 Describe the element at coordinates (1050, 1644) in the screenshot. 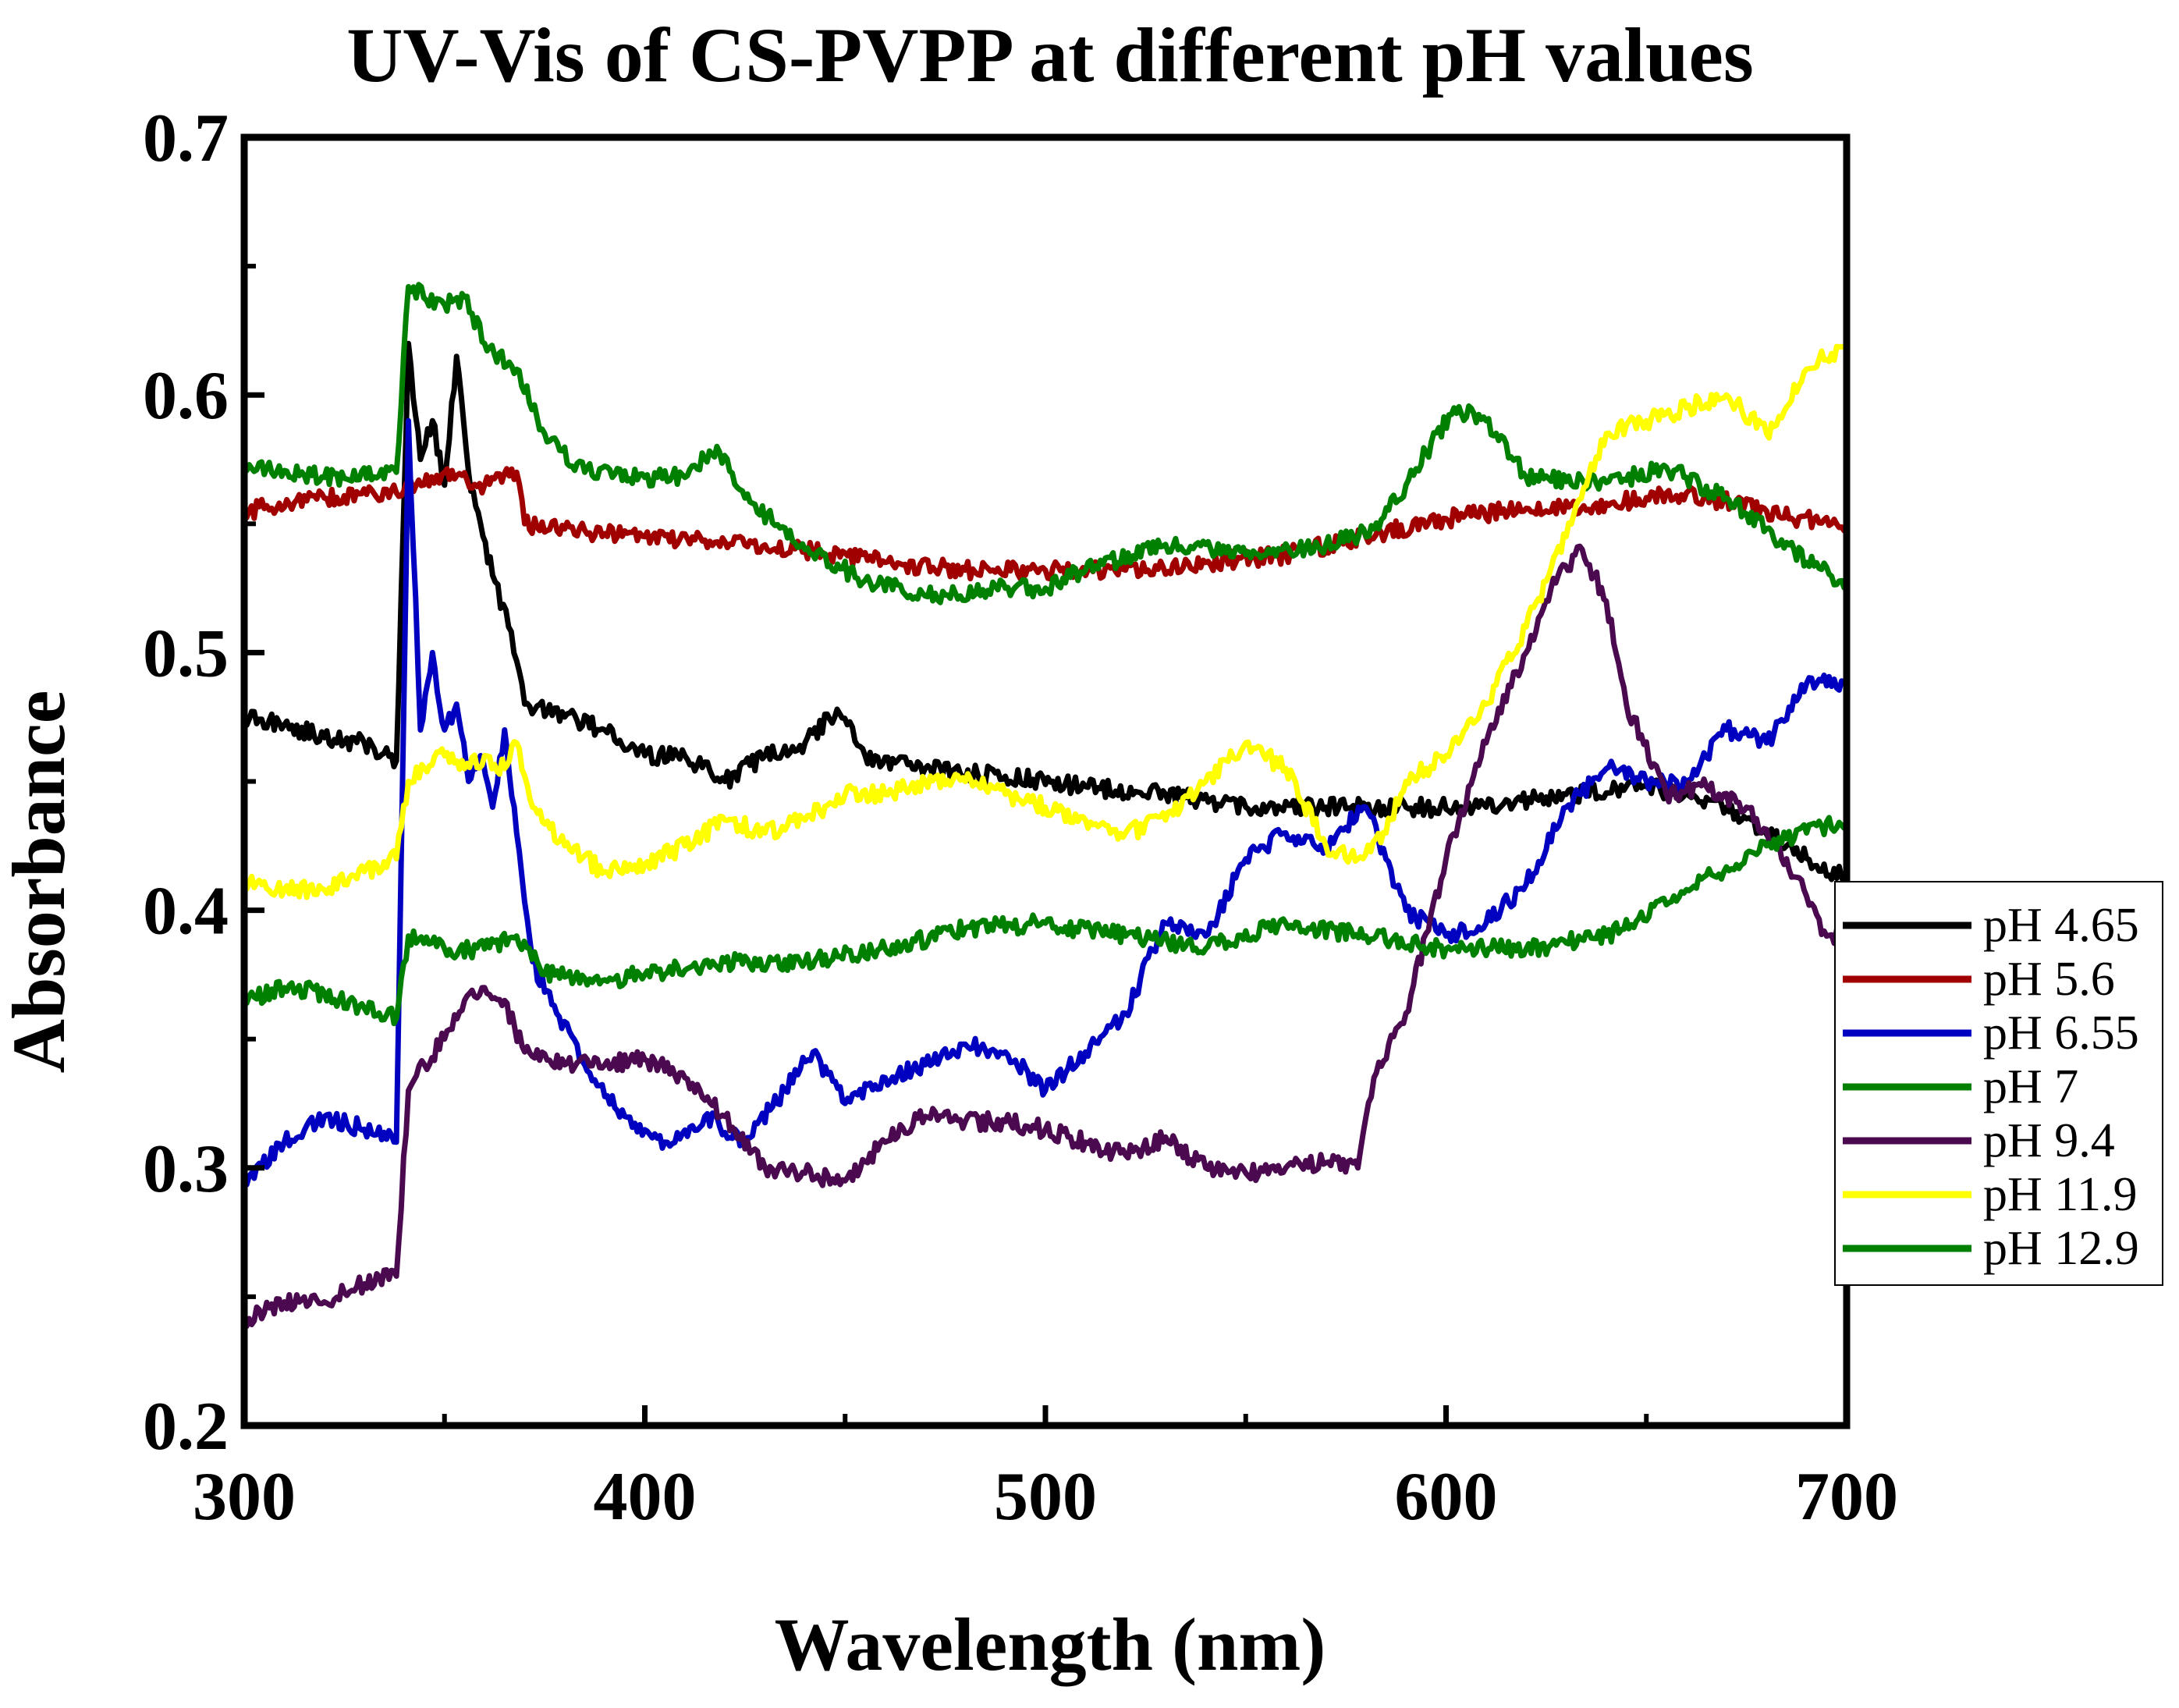

I see `x-axis-title: Wavelength (nm)` at that location.